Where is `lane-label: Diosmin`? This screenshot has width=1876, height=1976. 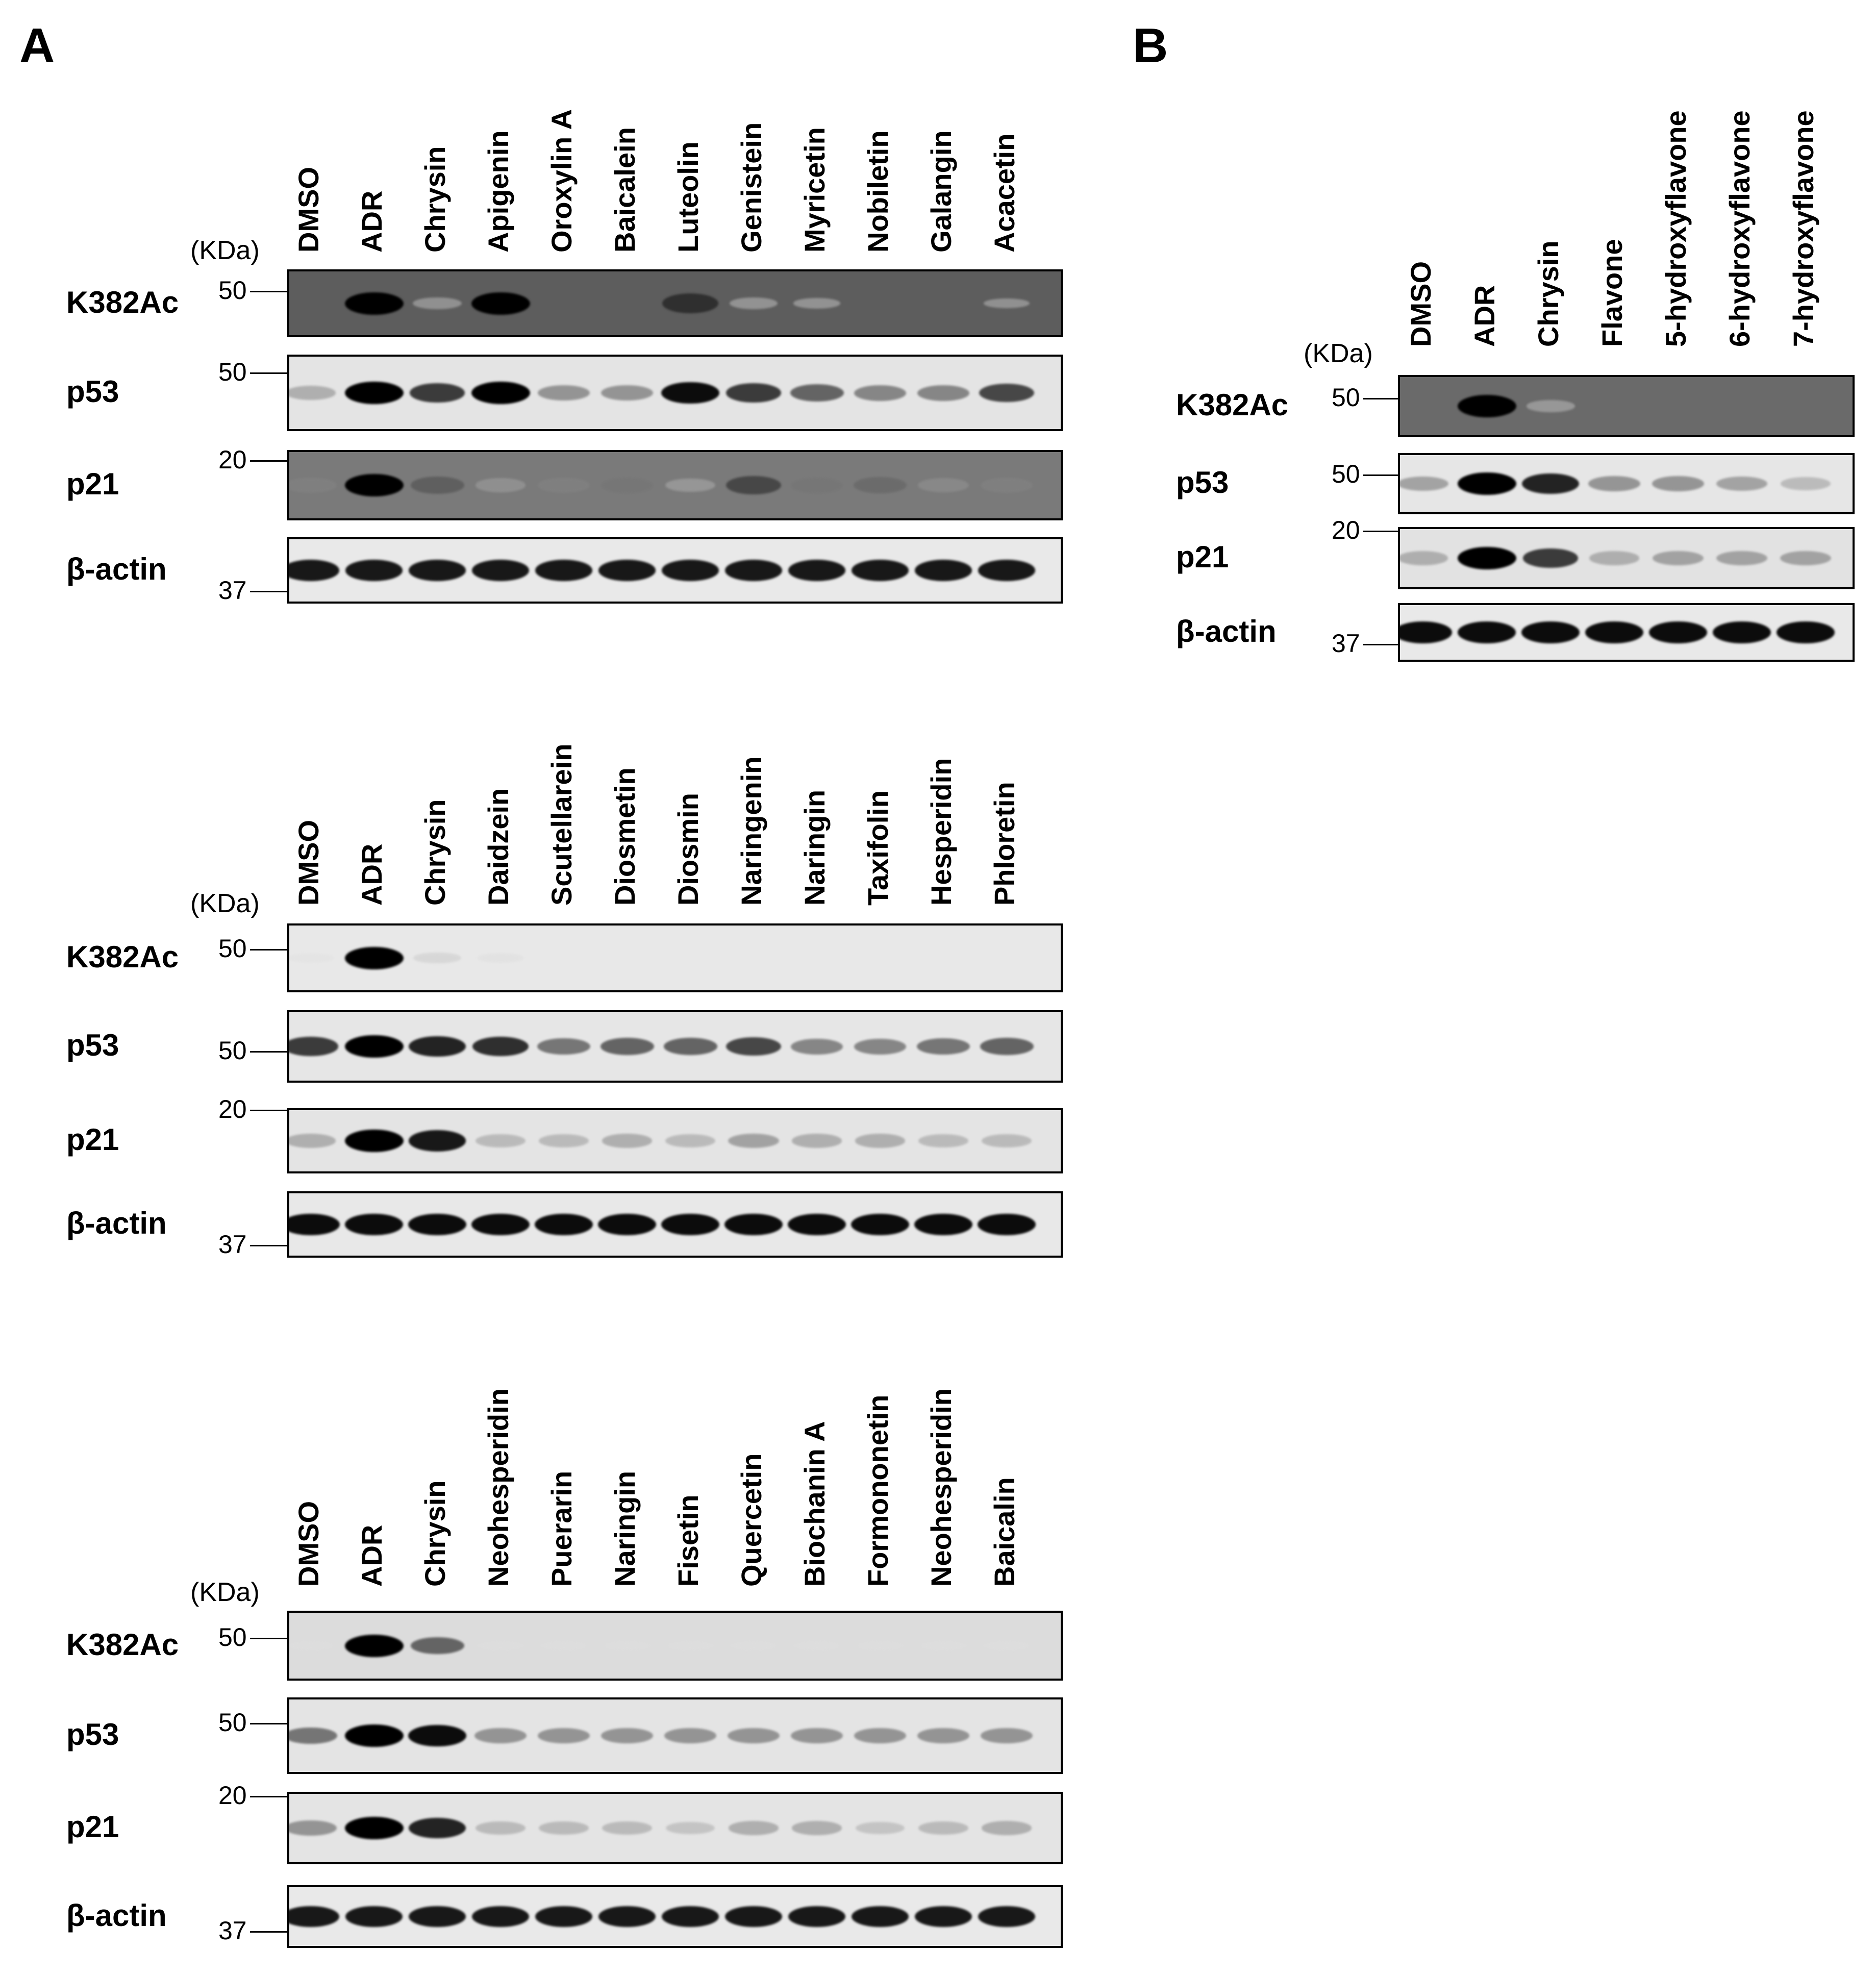
lane-label: Diosmin is located at coordinates (688, 849).